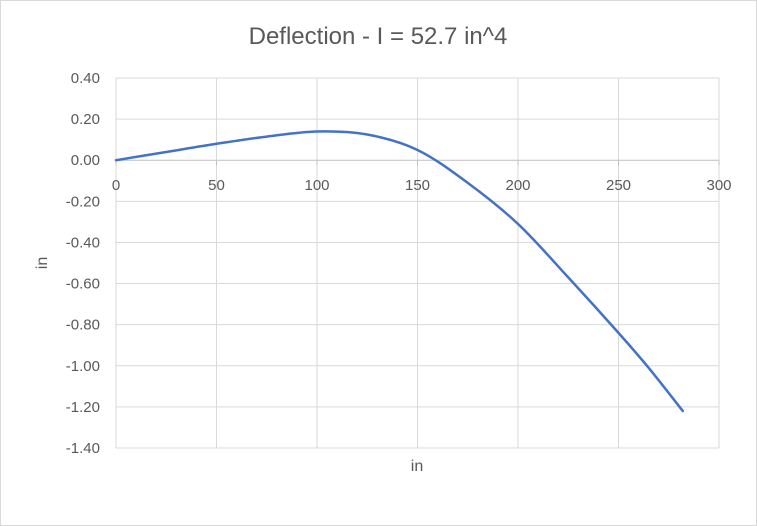 This screenshot has width=757, height=526. Describe the element at coordinates (42, 263) in the screenshot. I see `y-axis-title: in` at that location.